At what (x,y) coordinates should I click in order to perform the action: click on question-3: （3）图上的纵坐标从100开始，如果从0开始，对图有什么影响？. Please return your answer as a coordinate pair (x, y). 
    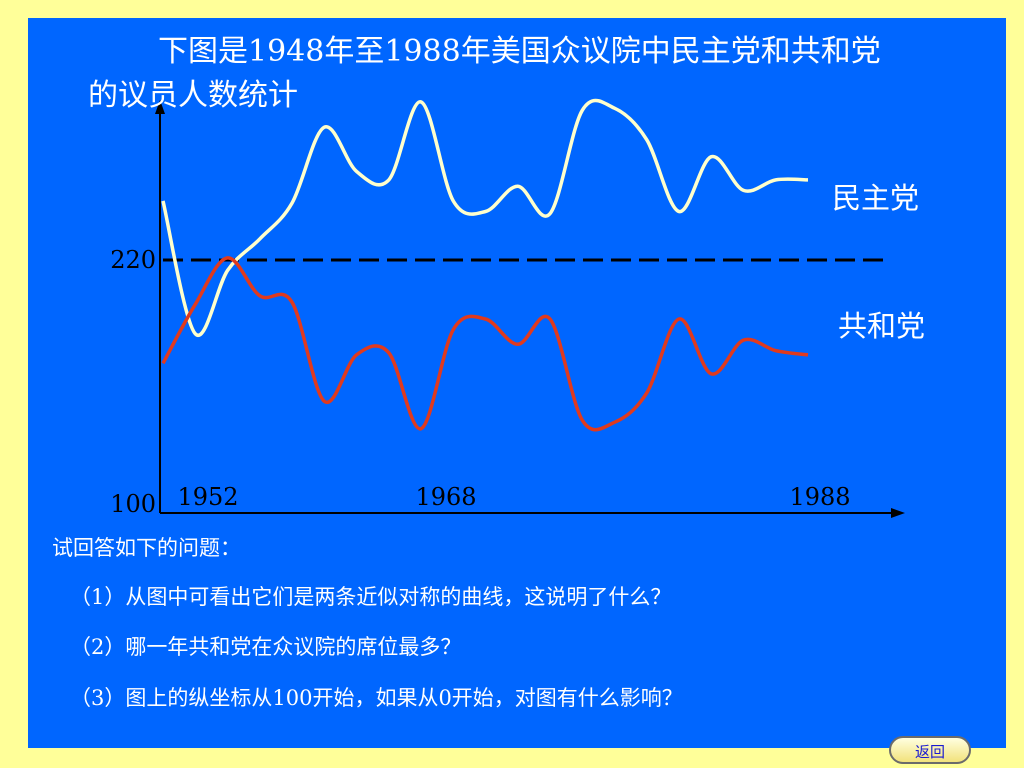
    Looking at the image, I should click on (376, 698).